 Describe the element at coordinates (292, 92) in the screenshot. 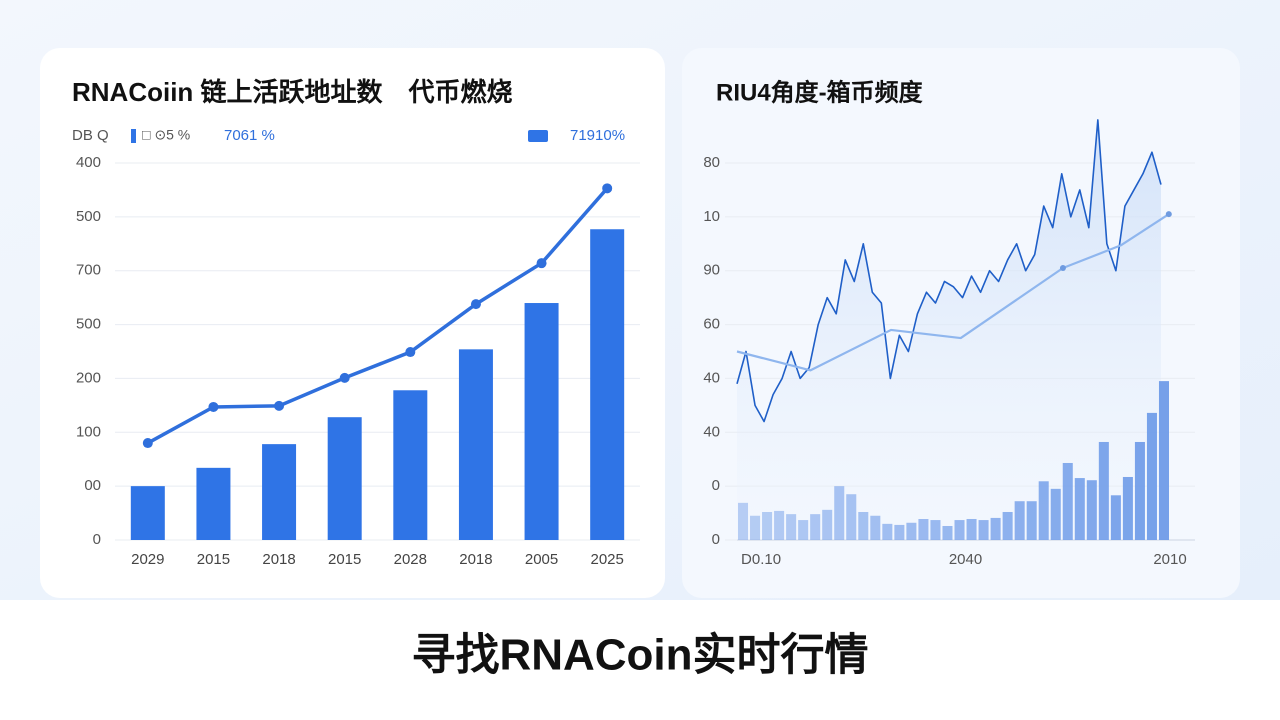

I see `chart-title: RNACoiin 链上活跃地址数 代币燃烧` at that location.